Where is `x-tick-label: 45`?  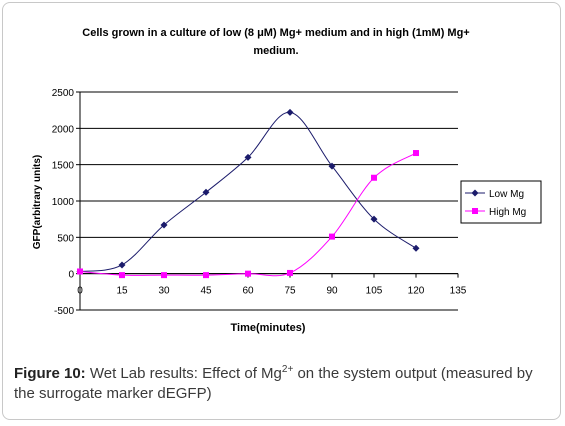
x-tick-label: 45 is located at coordinates (206, 291).